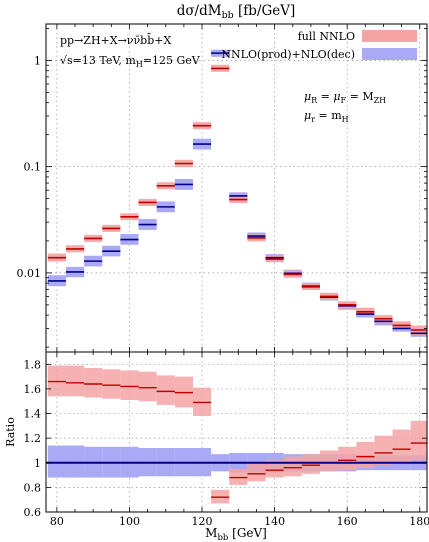  I want to click on chart-title: dσ/dMbb [fb/GeV], so click(236, 12).